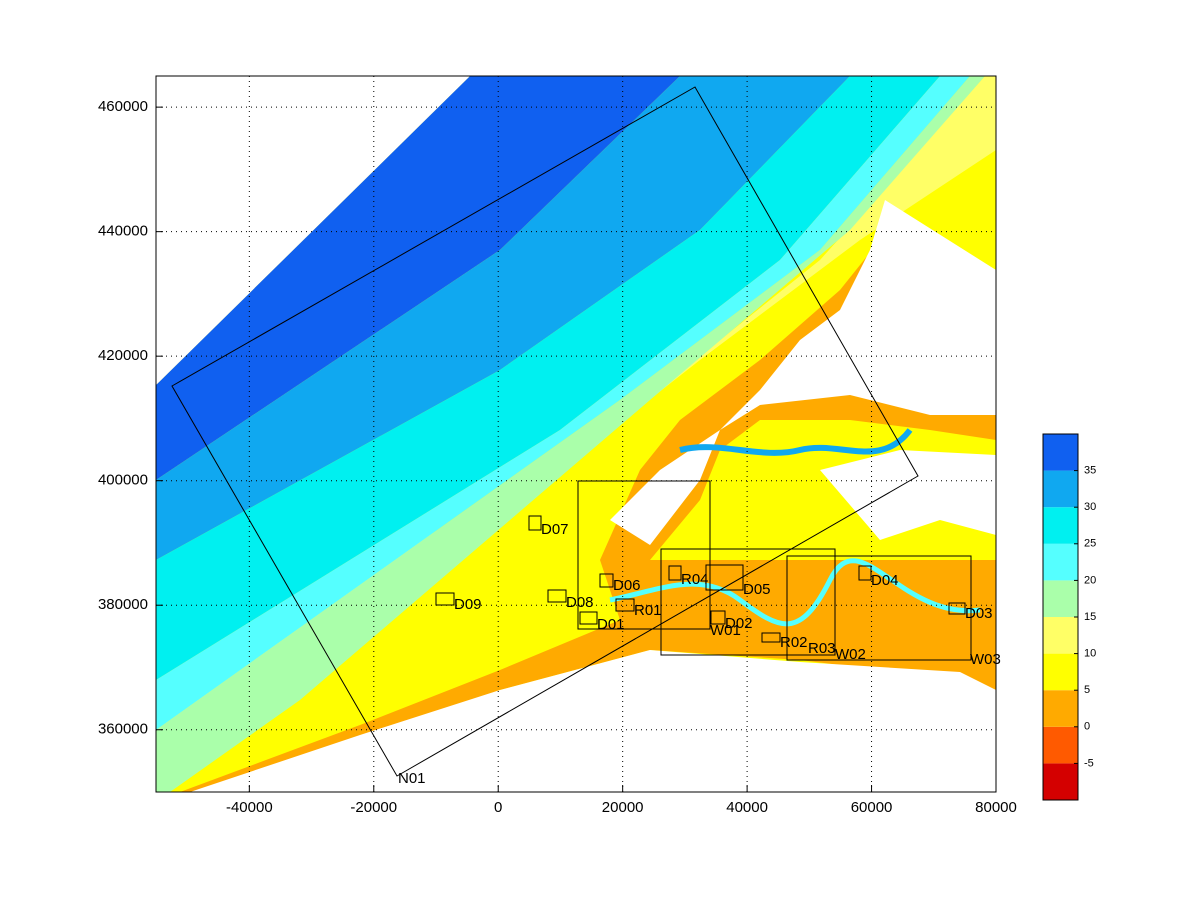  What do you see at coordinates (850, 654) in the screenshot?
I see `station-label: W02` at bounding box center [850, 654].